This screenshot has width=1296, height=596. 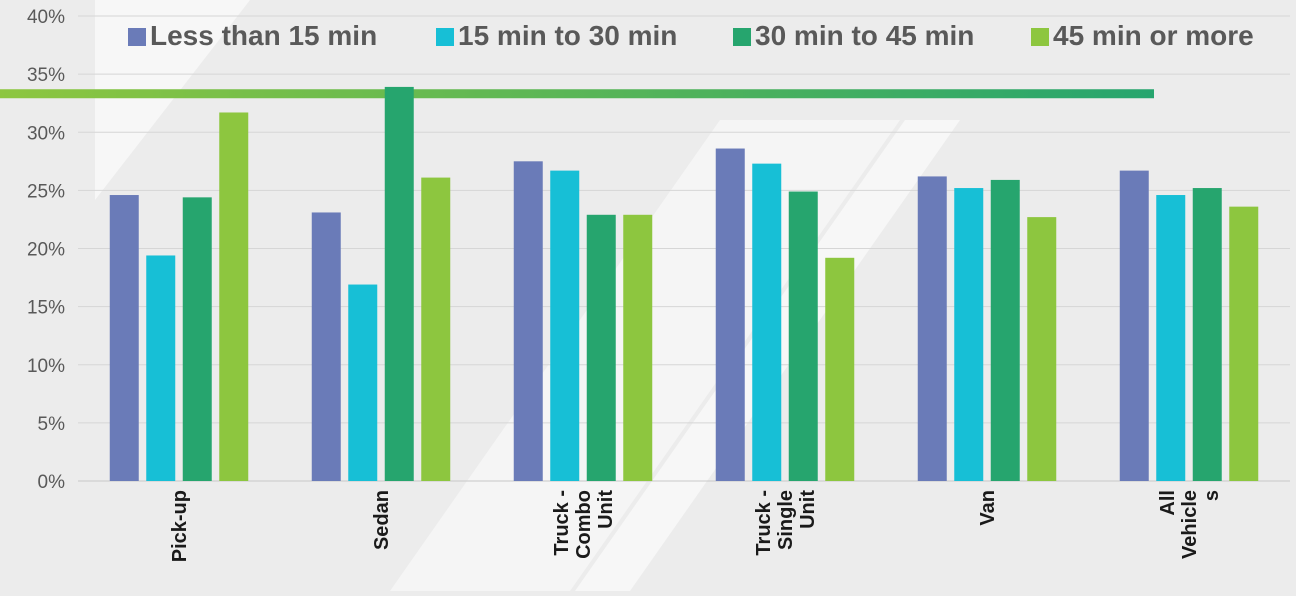 What do you see at coordinates (52, 424) in the screenshot?
I see `y-tick-label: 5%` at bounding box center [52, 424].